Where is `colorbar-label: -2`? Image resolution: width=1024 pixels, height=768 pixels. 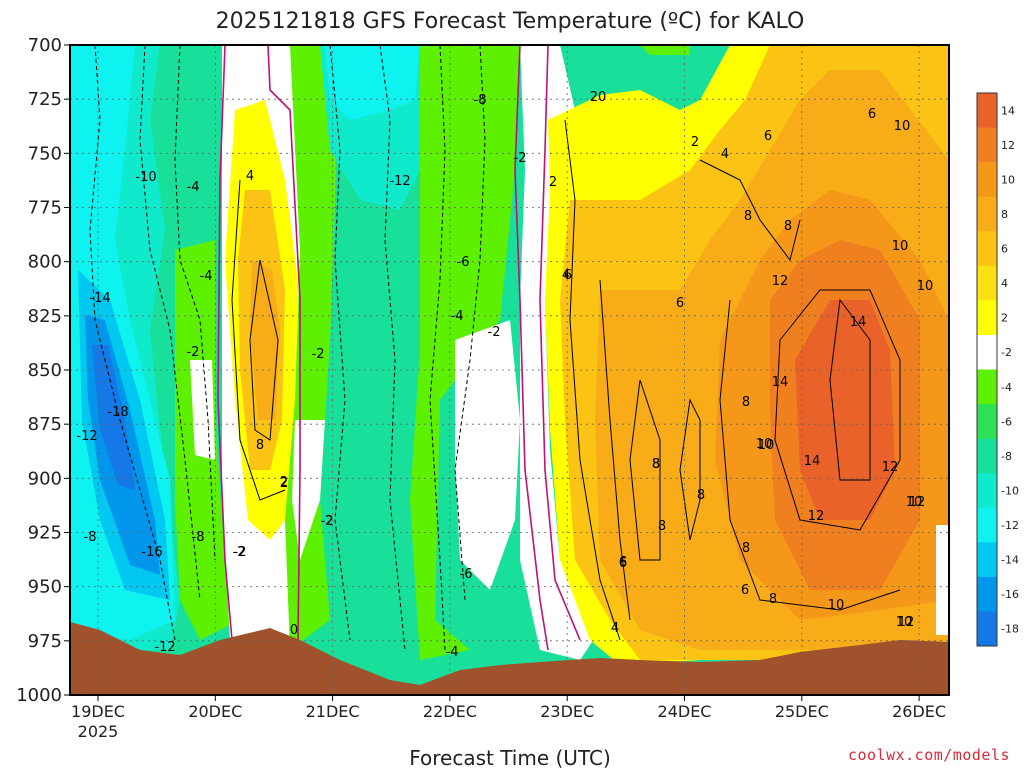
colorbar-label: -2 is located at coordinates (1006, 352).